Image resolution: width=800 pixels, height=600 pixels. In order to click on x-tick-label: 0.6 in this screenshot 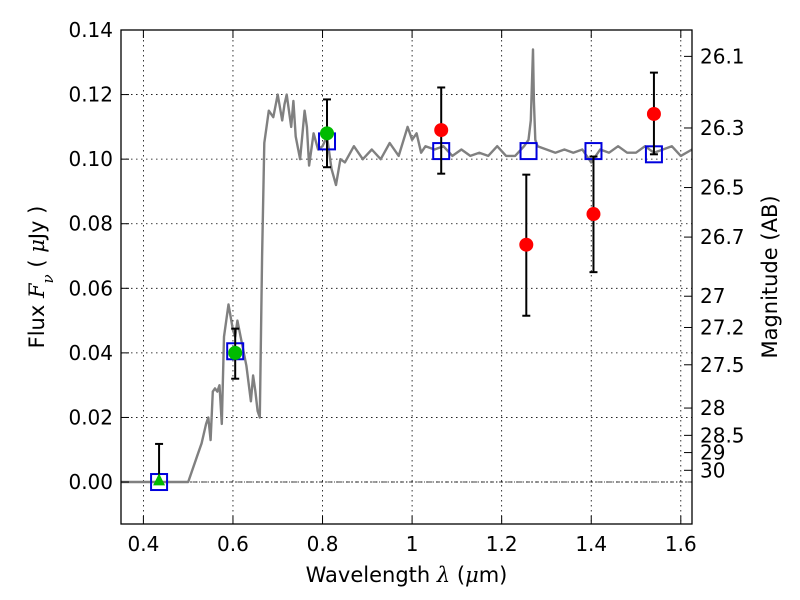, I will do `click(233, 544)`.